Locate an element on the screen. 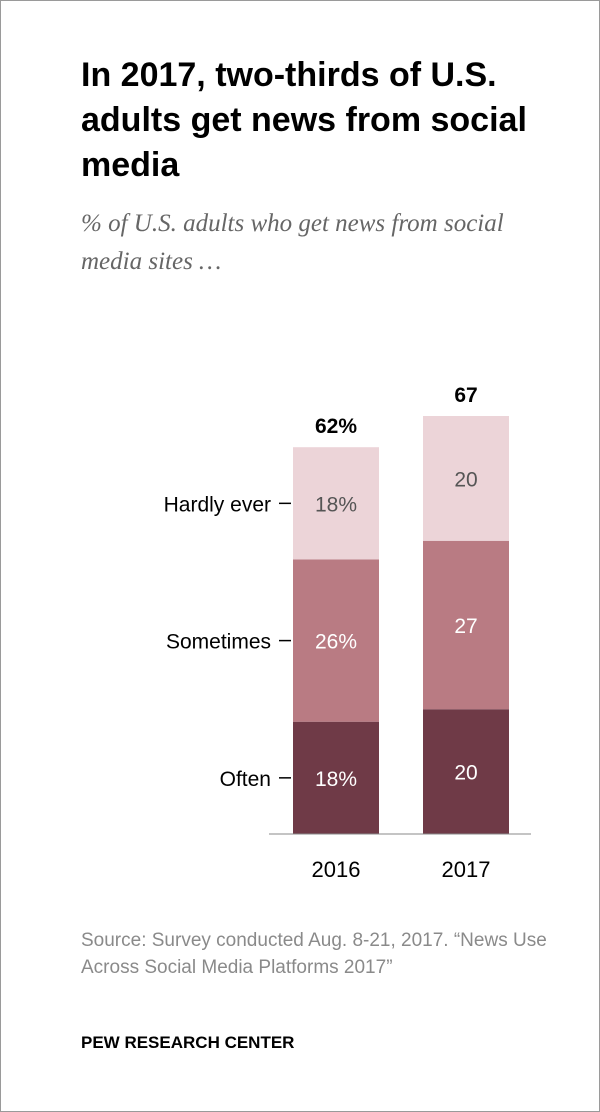  category-label-2016: 2016 is located at coordinates (336, 869).